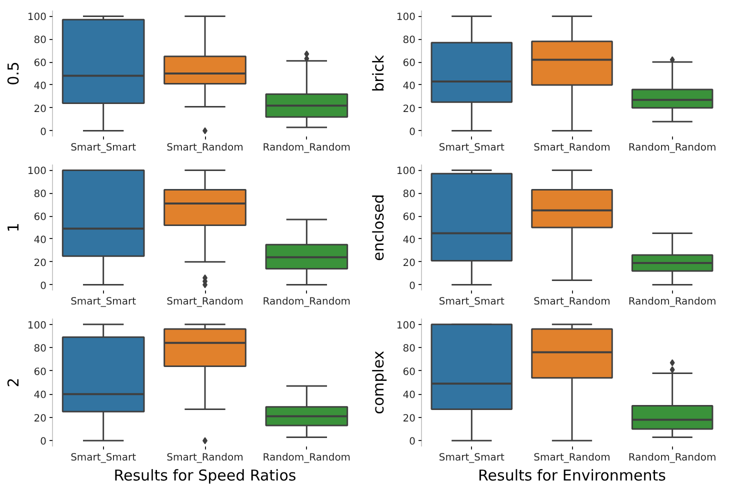 The image size is (732, 489). Describe the element at coordinates (378, 73) in the screenshot. I see `y-axis-title: brick` at that location.